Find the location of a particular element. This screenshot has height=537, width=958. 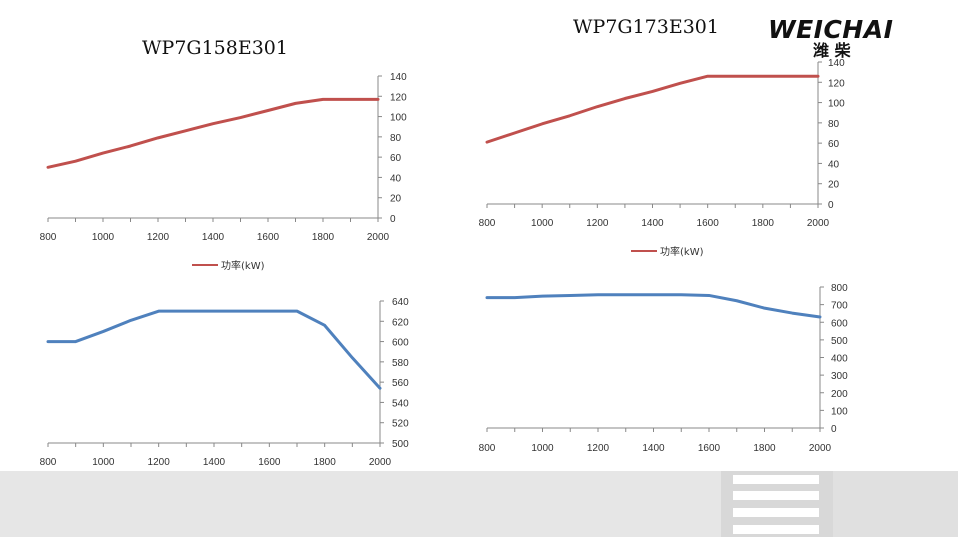

y-tick-label: 400 is located at coordinates (839, 359).